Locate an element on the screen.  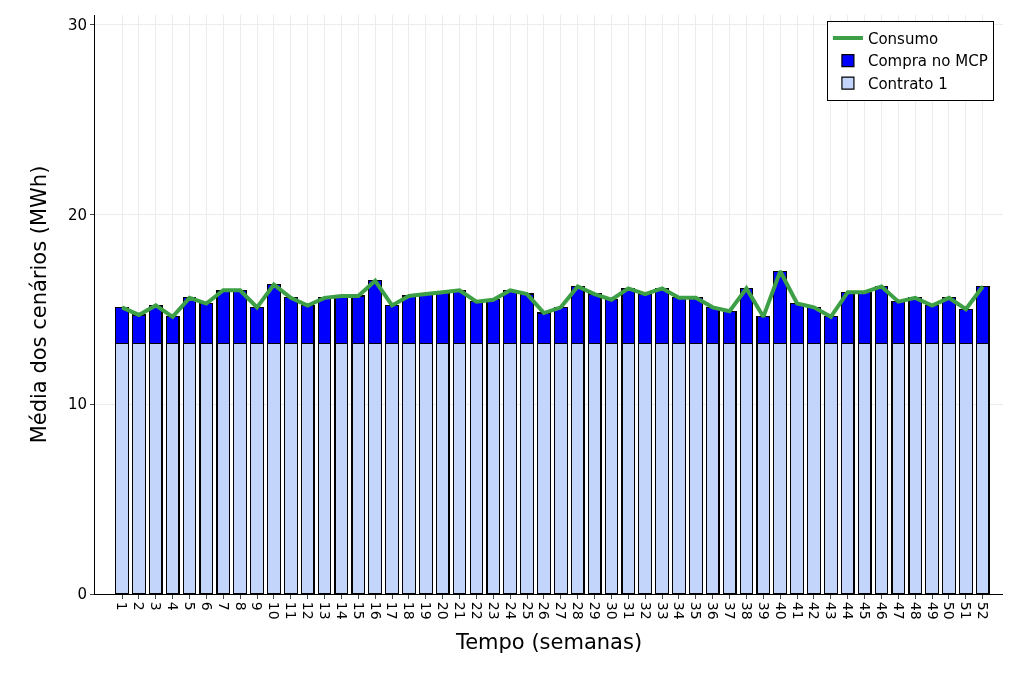
x-tick-label: 10 is located at coordinates (274, 610).